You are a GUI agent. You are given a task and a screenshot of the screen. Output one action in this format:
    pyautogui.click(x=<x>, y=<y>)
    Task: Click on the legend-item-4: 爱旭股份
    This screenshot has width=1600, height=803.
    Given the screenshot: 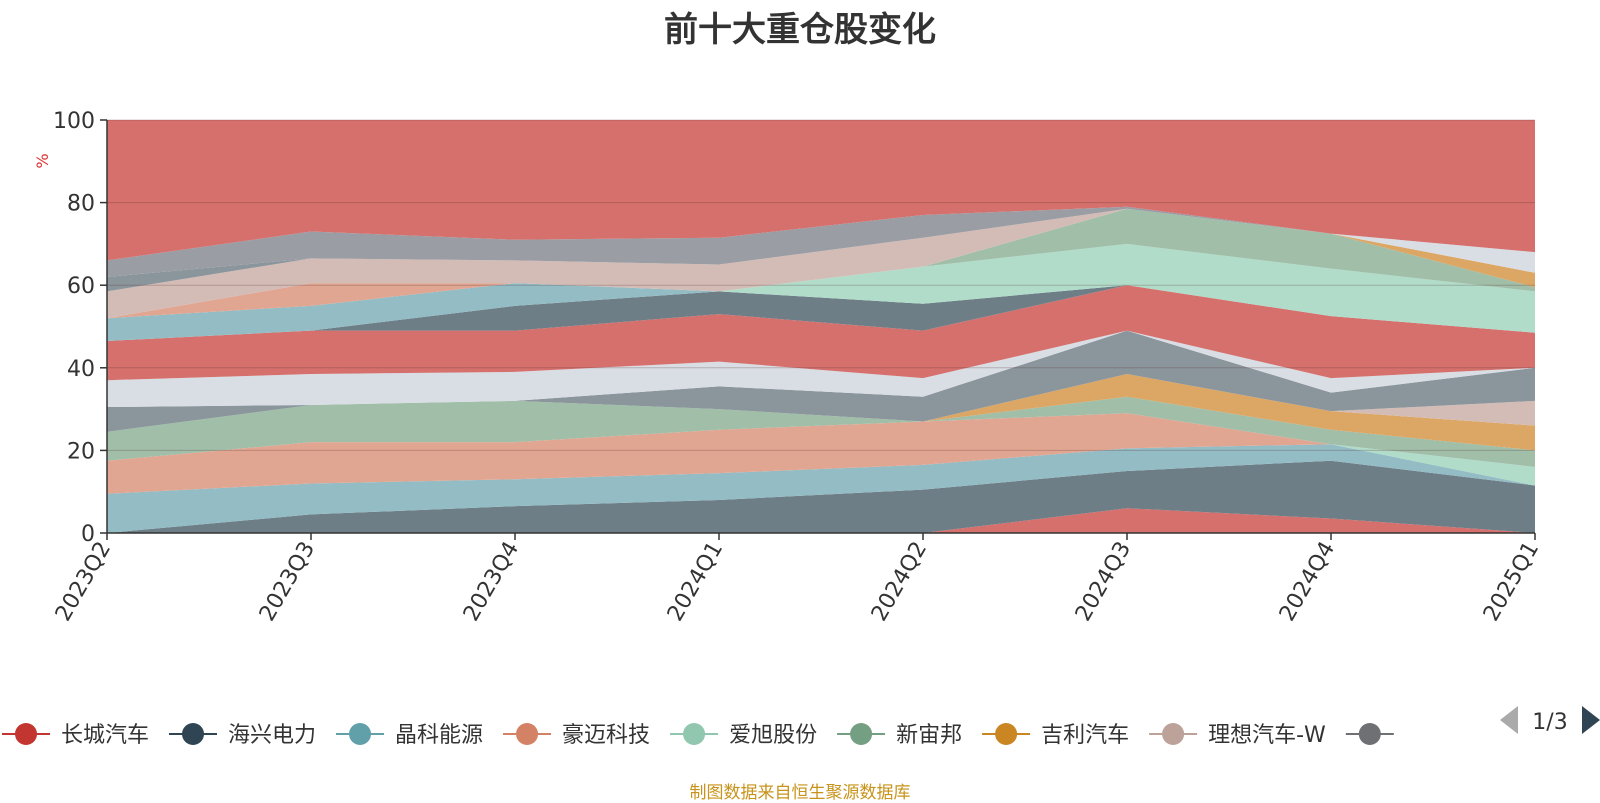 What is the action you would take?
    pyautogui.click(x=743, y=735)
    